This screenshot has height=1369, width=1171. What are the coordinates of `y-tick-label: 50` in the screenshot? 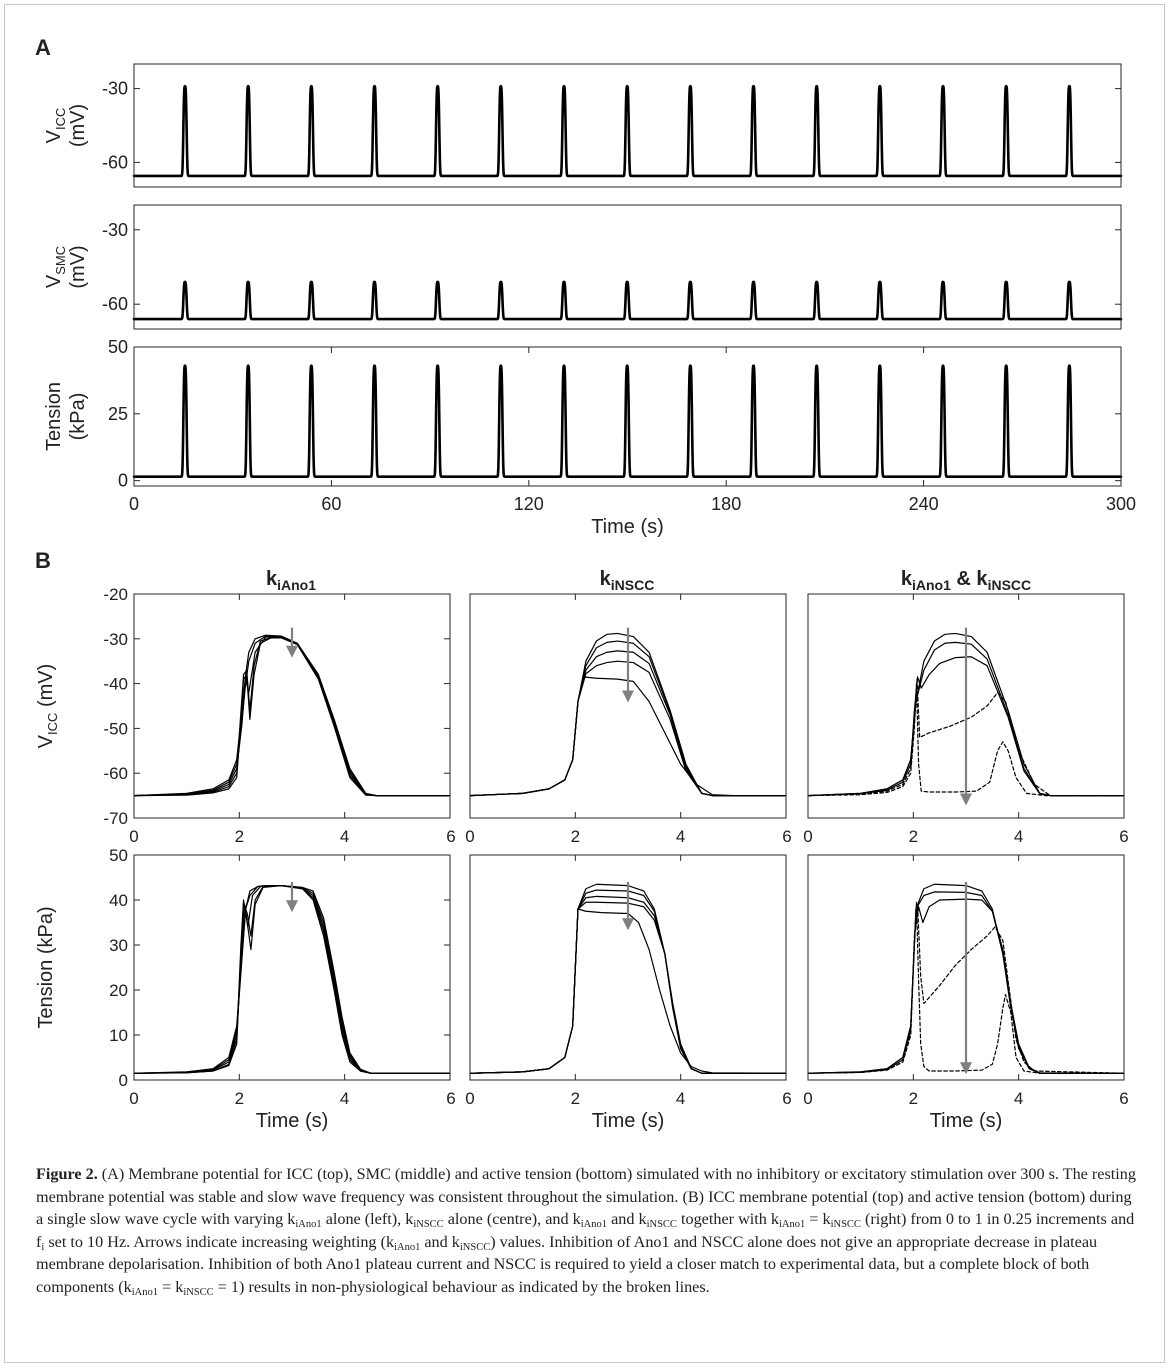 It's located at (118, 855).